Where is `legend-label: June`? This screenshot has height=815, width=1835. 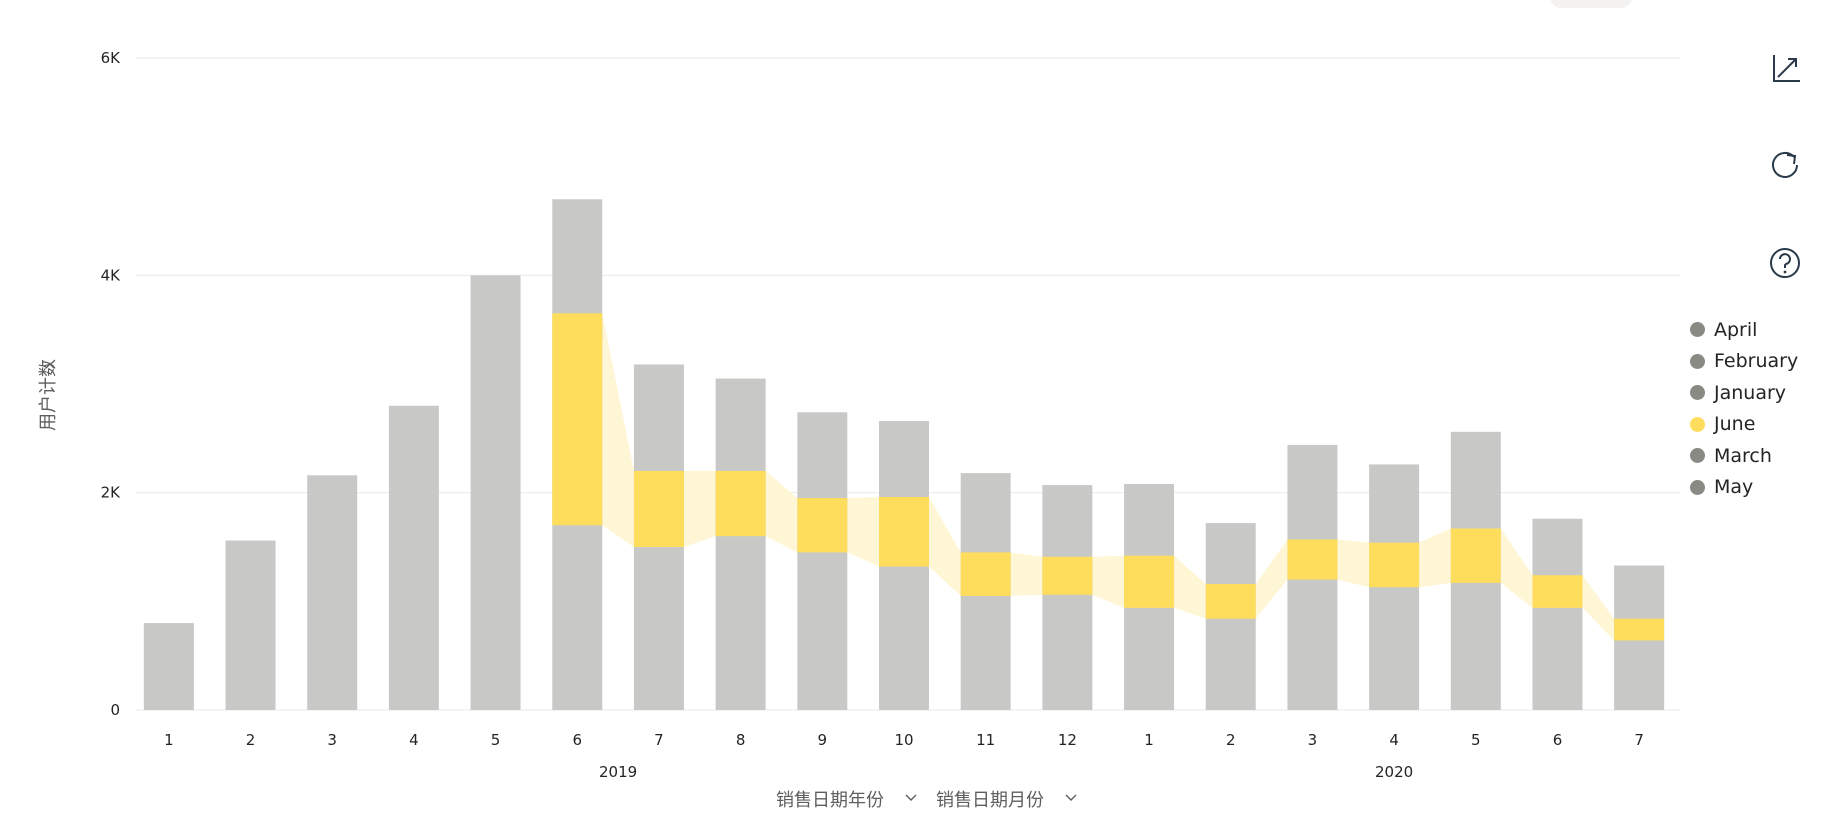
legend-label: June is located at coordinates (1735, 424).